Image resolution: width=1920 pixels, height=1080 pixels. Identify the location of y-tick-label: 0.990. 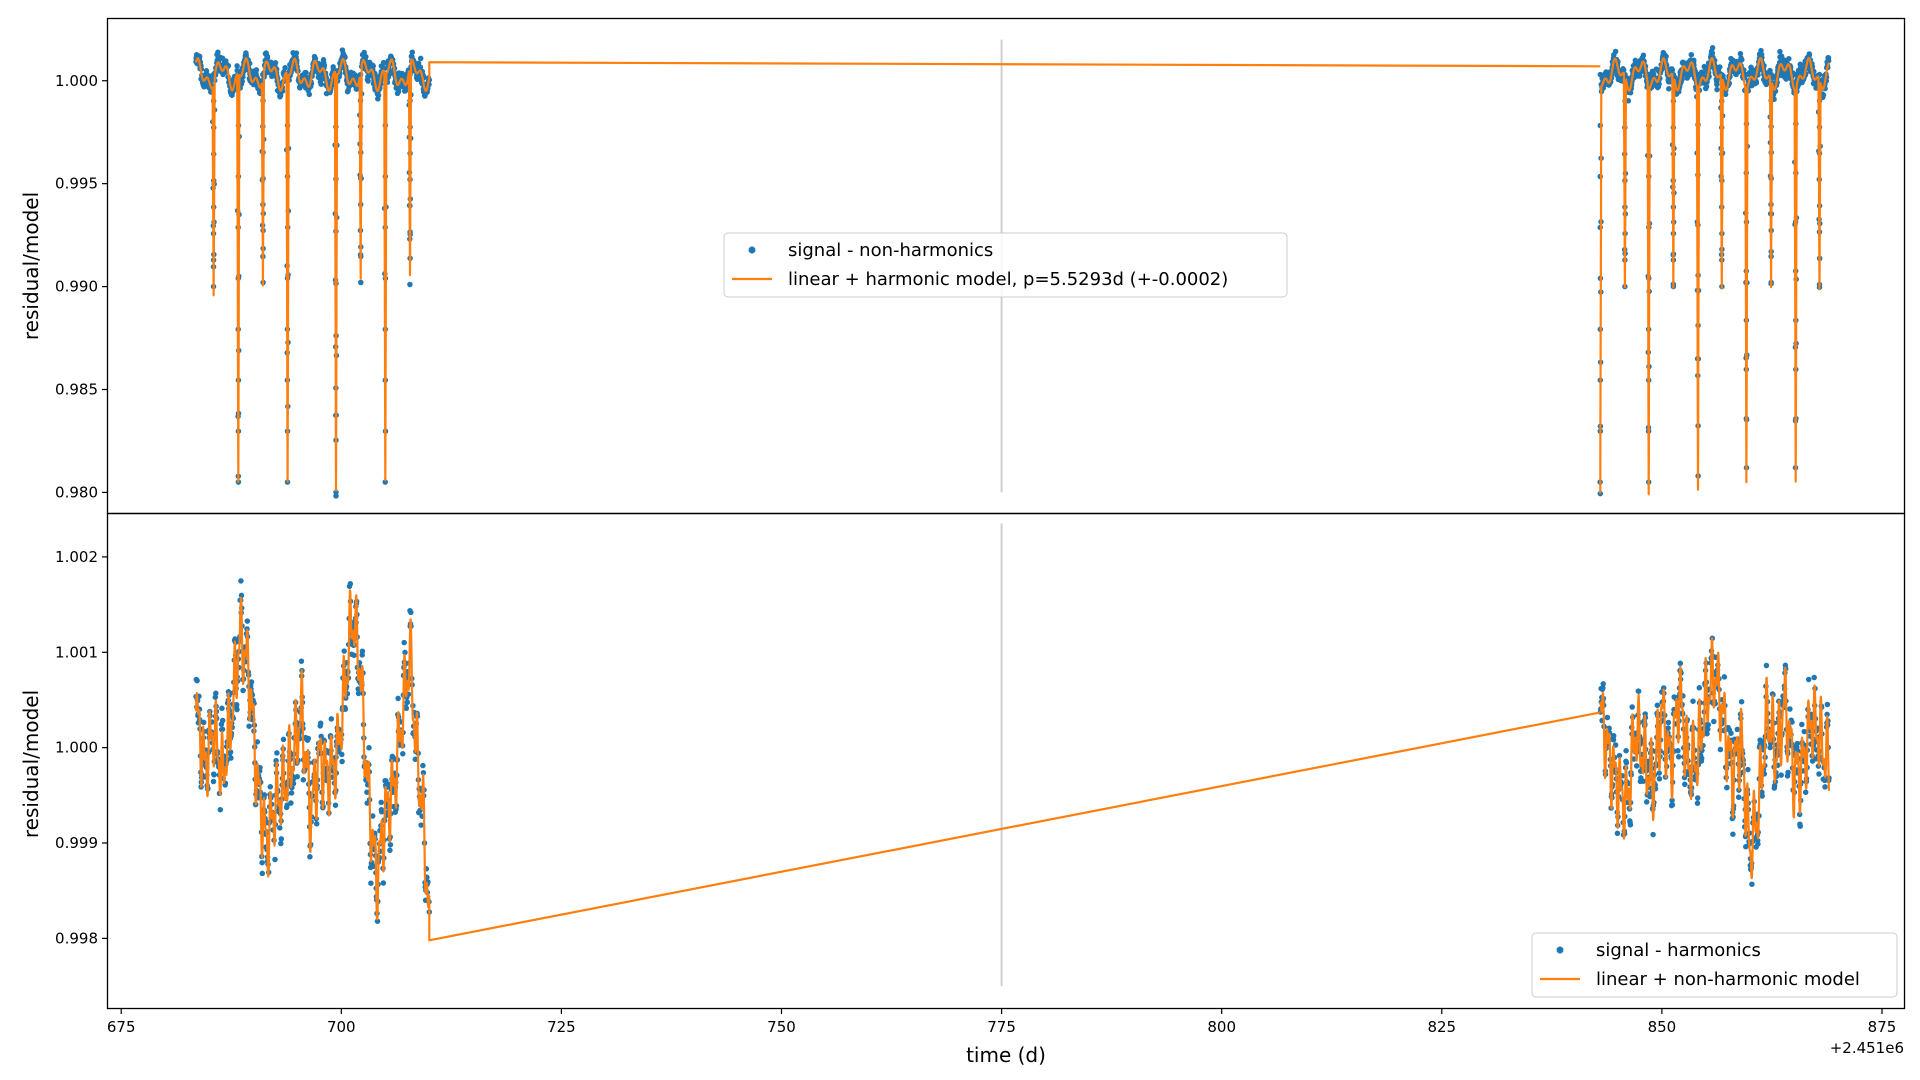
(76, 287).